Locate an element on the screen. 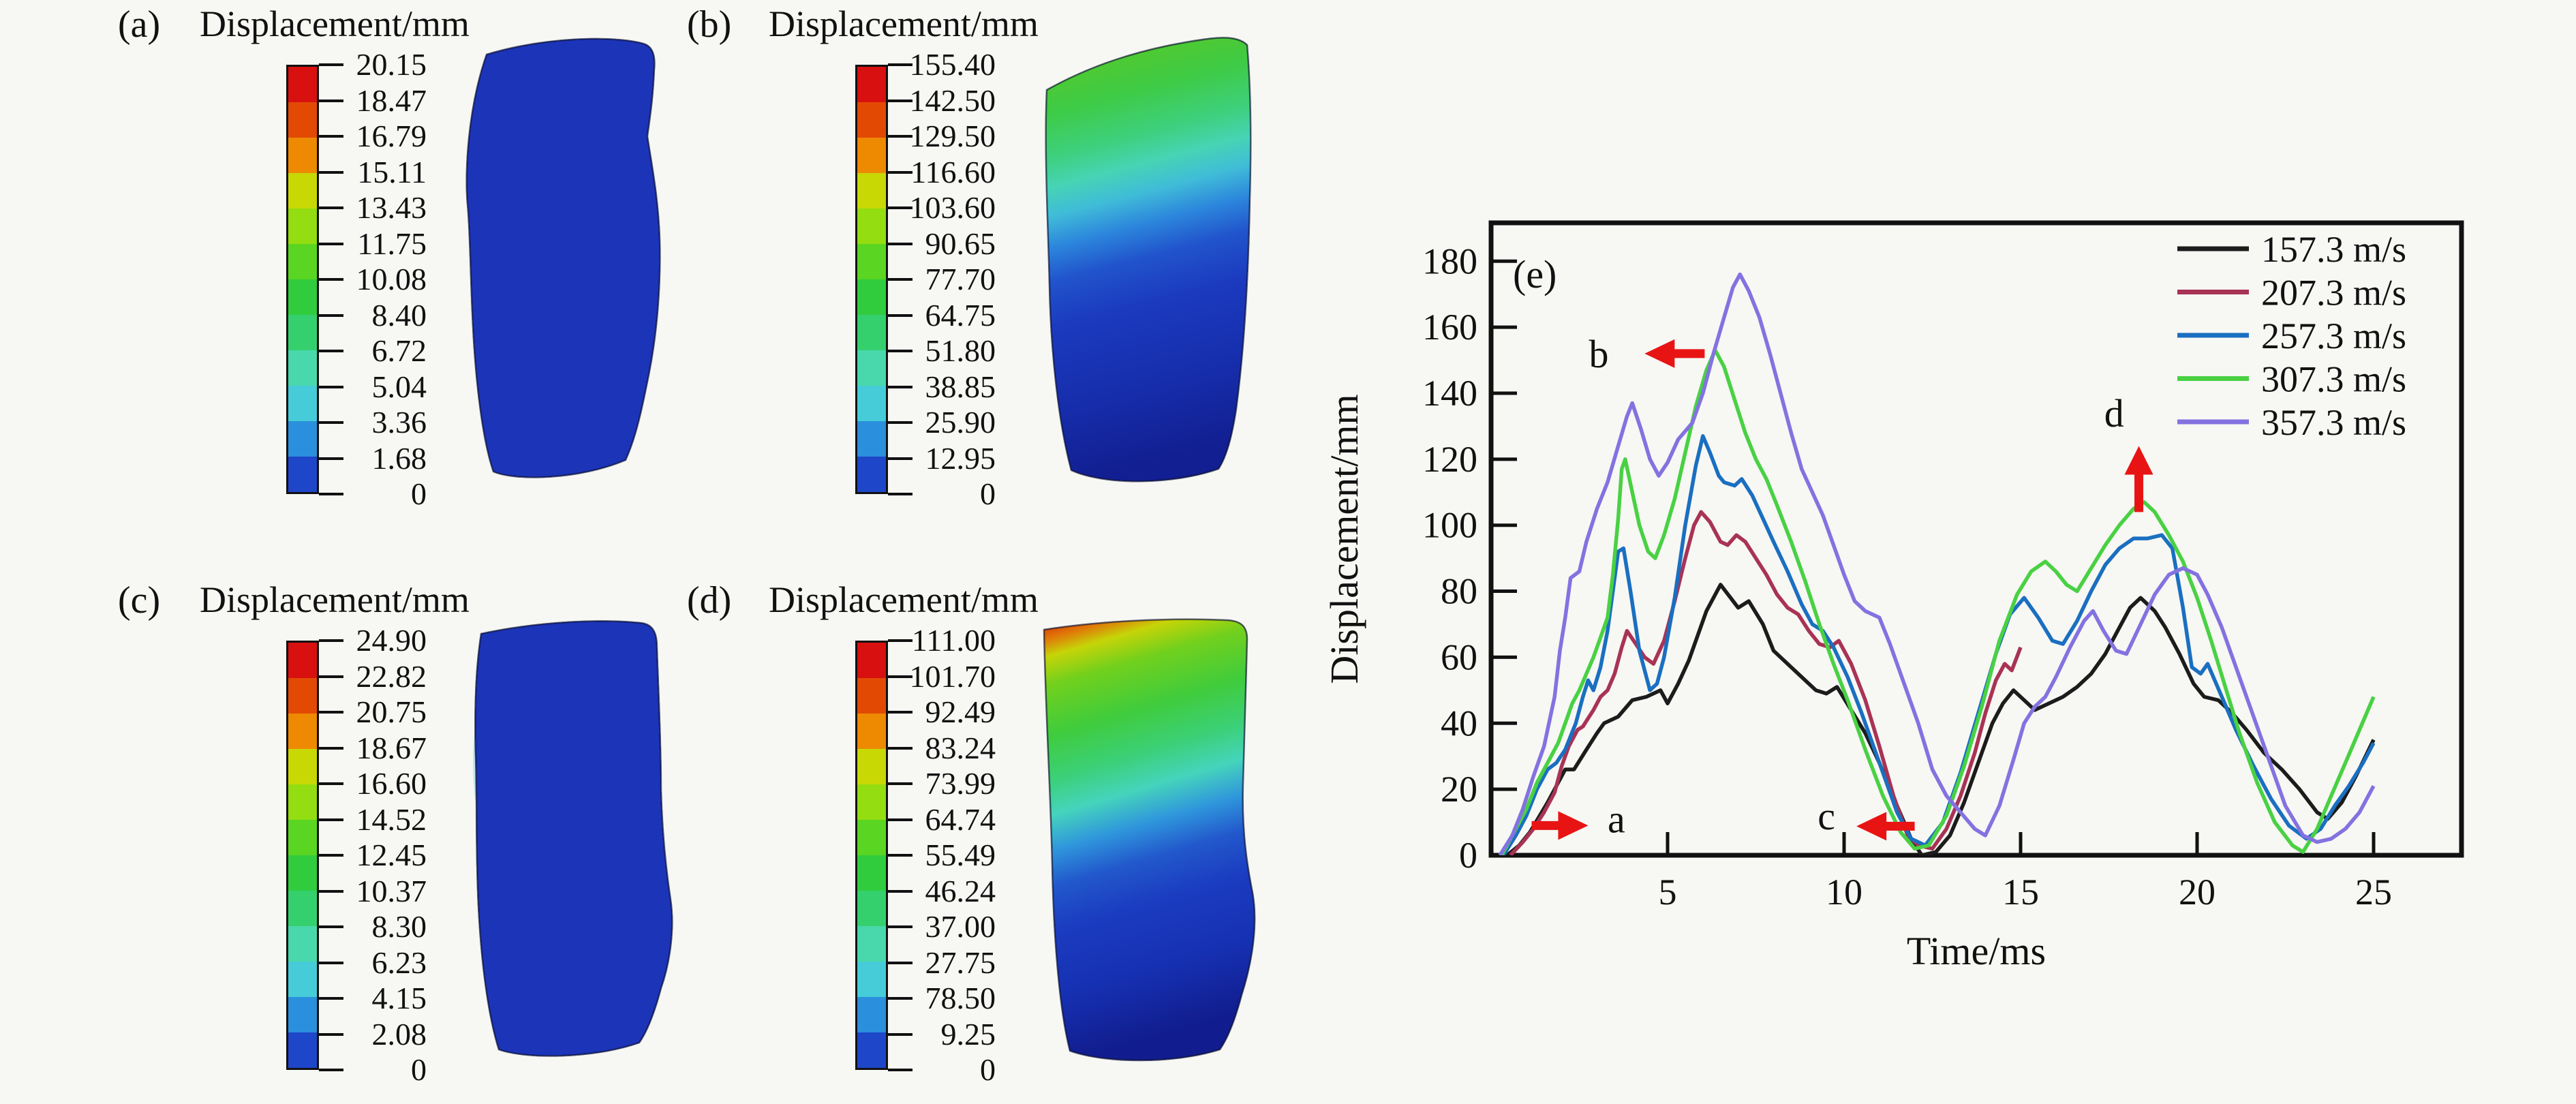 The image size is (2576, 1104). colorbar-value: 2.08 is located at coordinates (399, 1034).